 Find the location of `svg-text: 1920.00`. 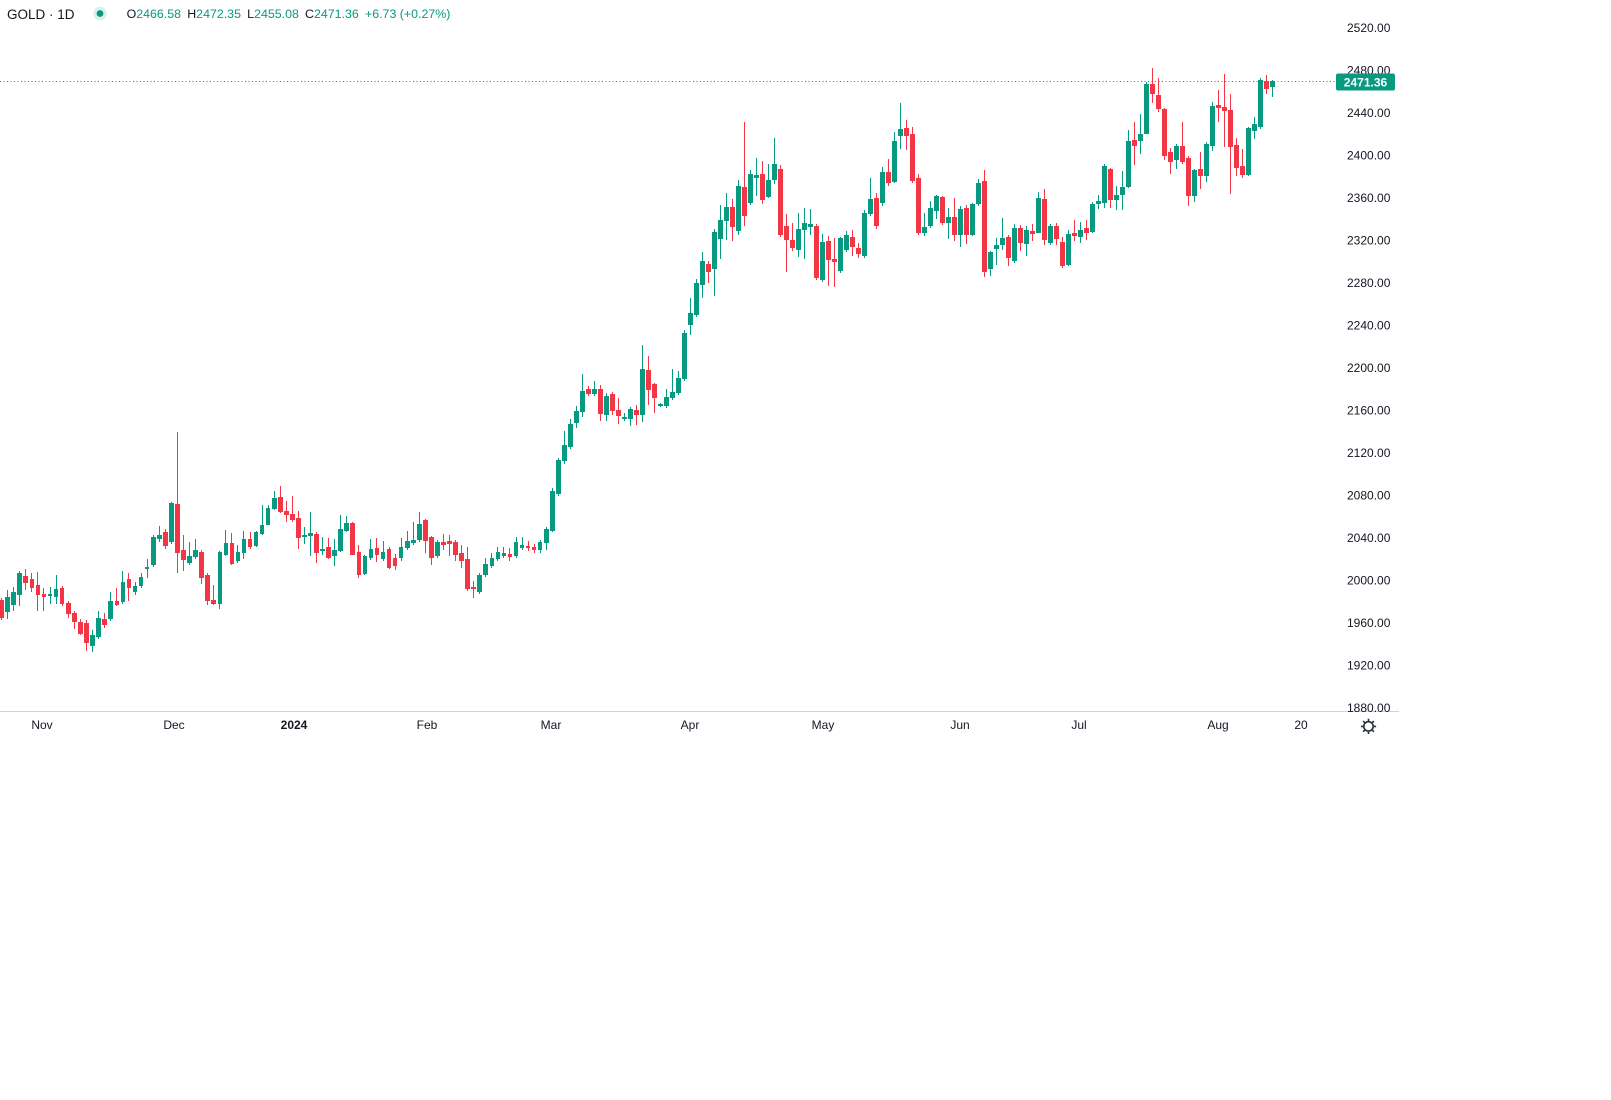

svg-text: 1920.00 is located at coordinates (1369, 666).